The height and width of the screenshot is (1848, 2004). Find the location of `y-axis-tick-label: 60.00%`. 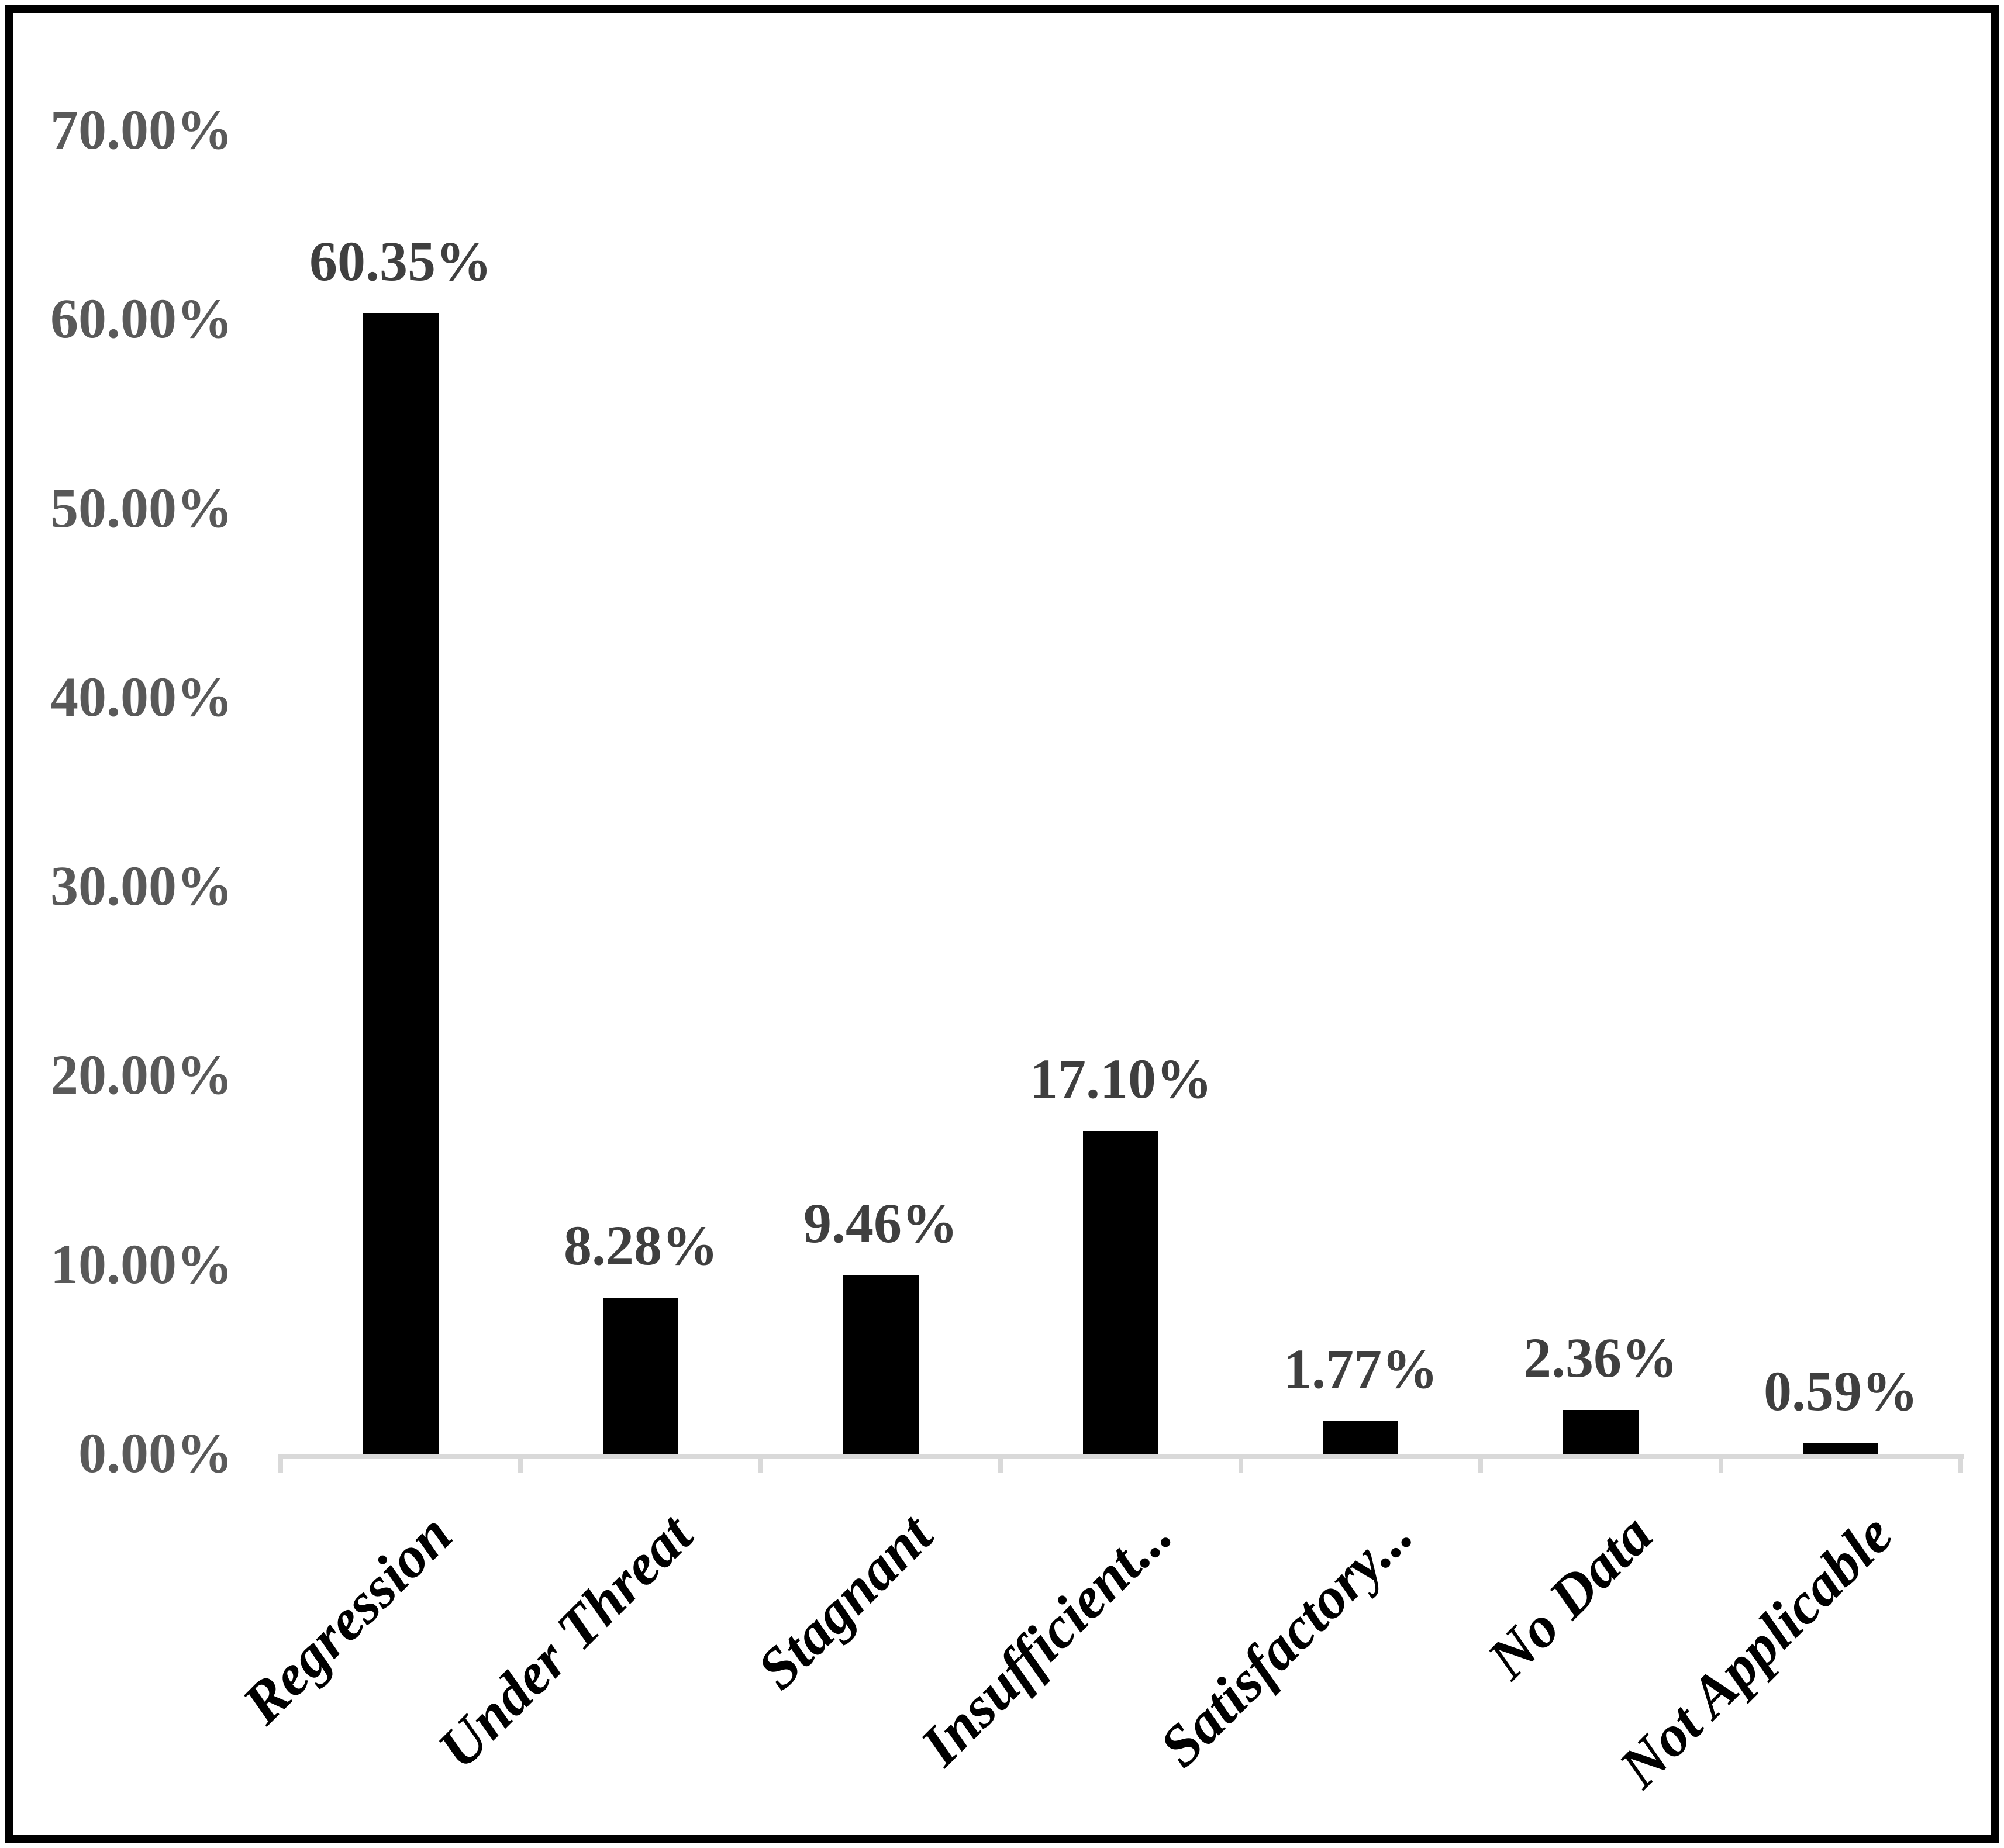

y-axis-tick-label: 60.00% is located at coordinates (141, 318).